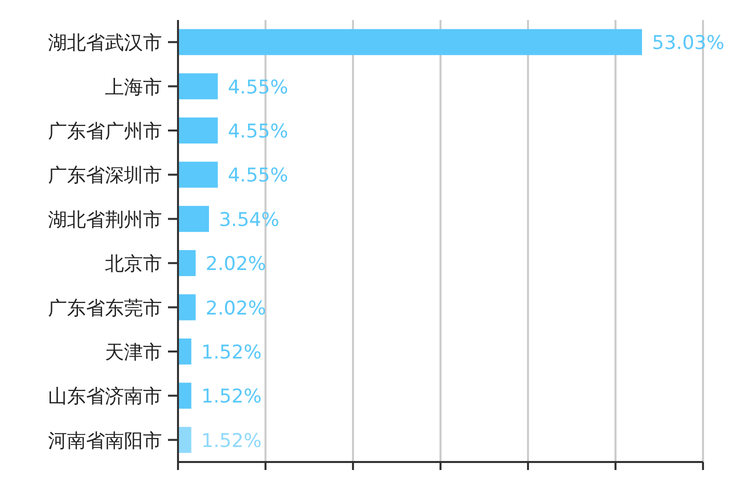  What do you see at coordinates (688, 43) in the screenshot?
I see `data-label: 53.03%` at bounding box center [688, 43].